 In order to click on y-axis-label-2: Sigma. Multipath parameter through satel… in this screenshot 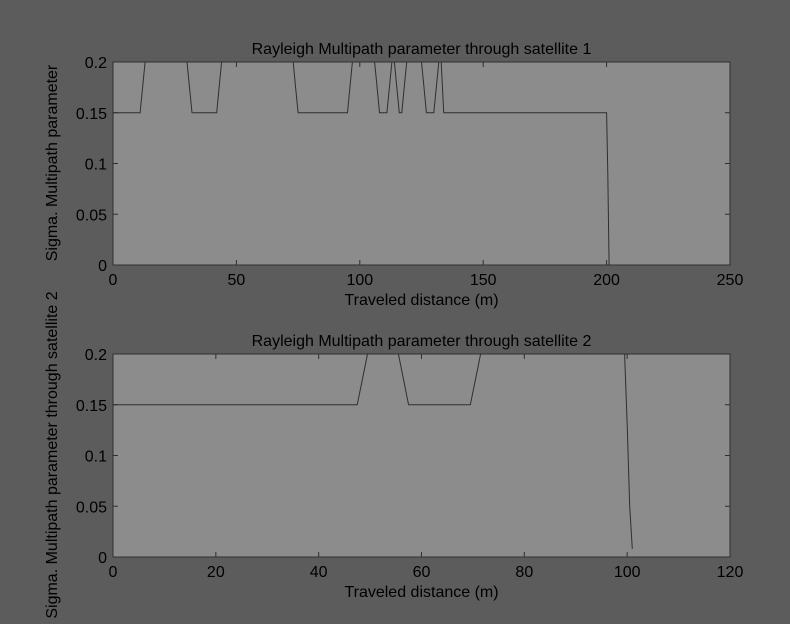, I will do `click(52, 454)`.